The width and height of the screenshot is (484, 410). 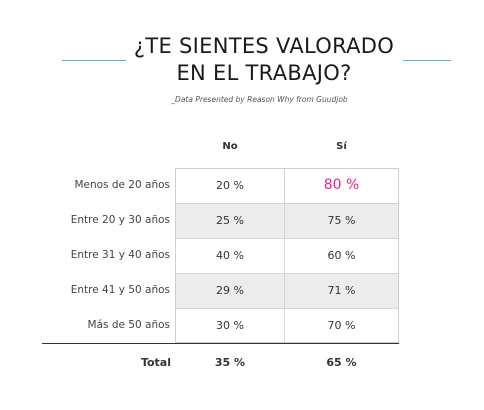 What do you see at coordinates (341, 290) in the screenshot?
I see `cell-si: 71 %` at bounding box center [341, 290].